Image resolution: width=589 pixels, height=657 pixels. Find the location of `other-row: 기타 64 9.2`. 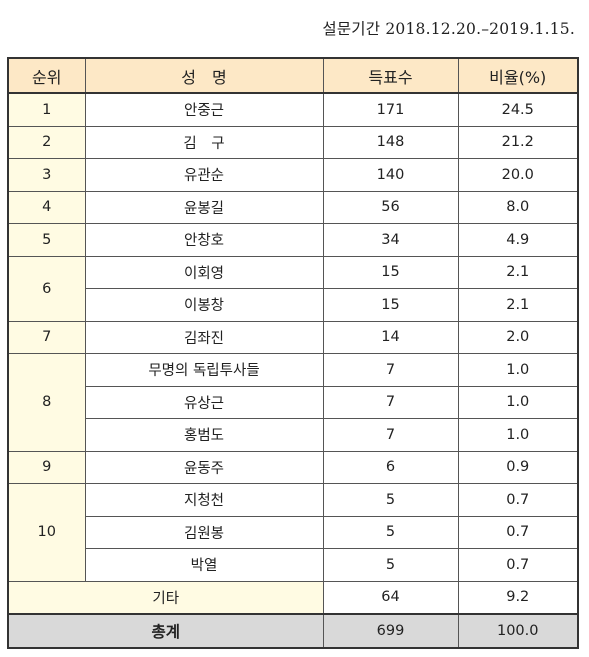

other-row: 기타 64 9.2 is located at coordinates (293, 597).